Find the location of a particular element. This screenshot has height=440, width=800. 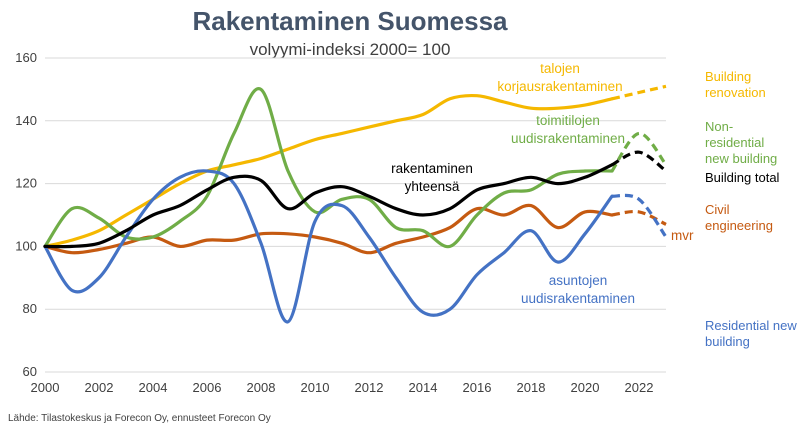

y-tick-label: 120 is located at coordinates (26, 183).